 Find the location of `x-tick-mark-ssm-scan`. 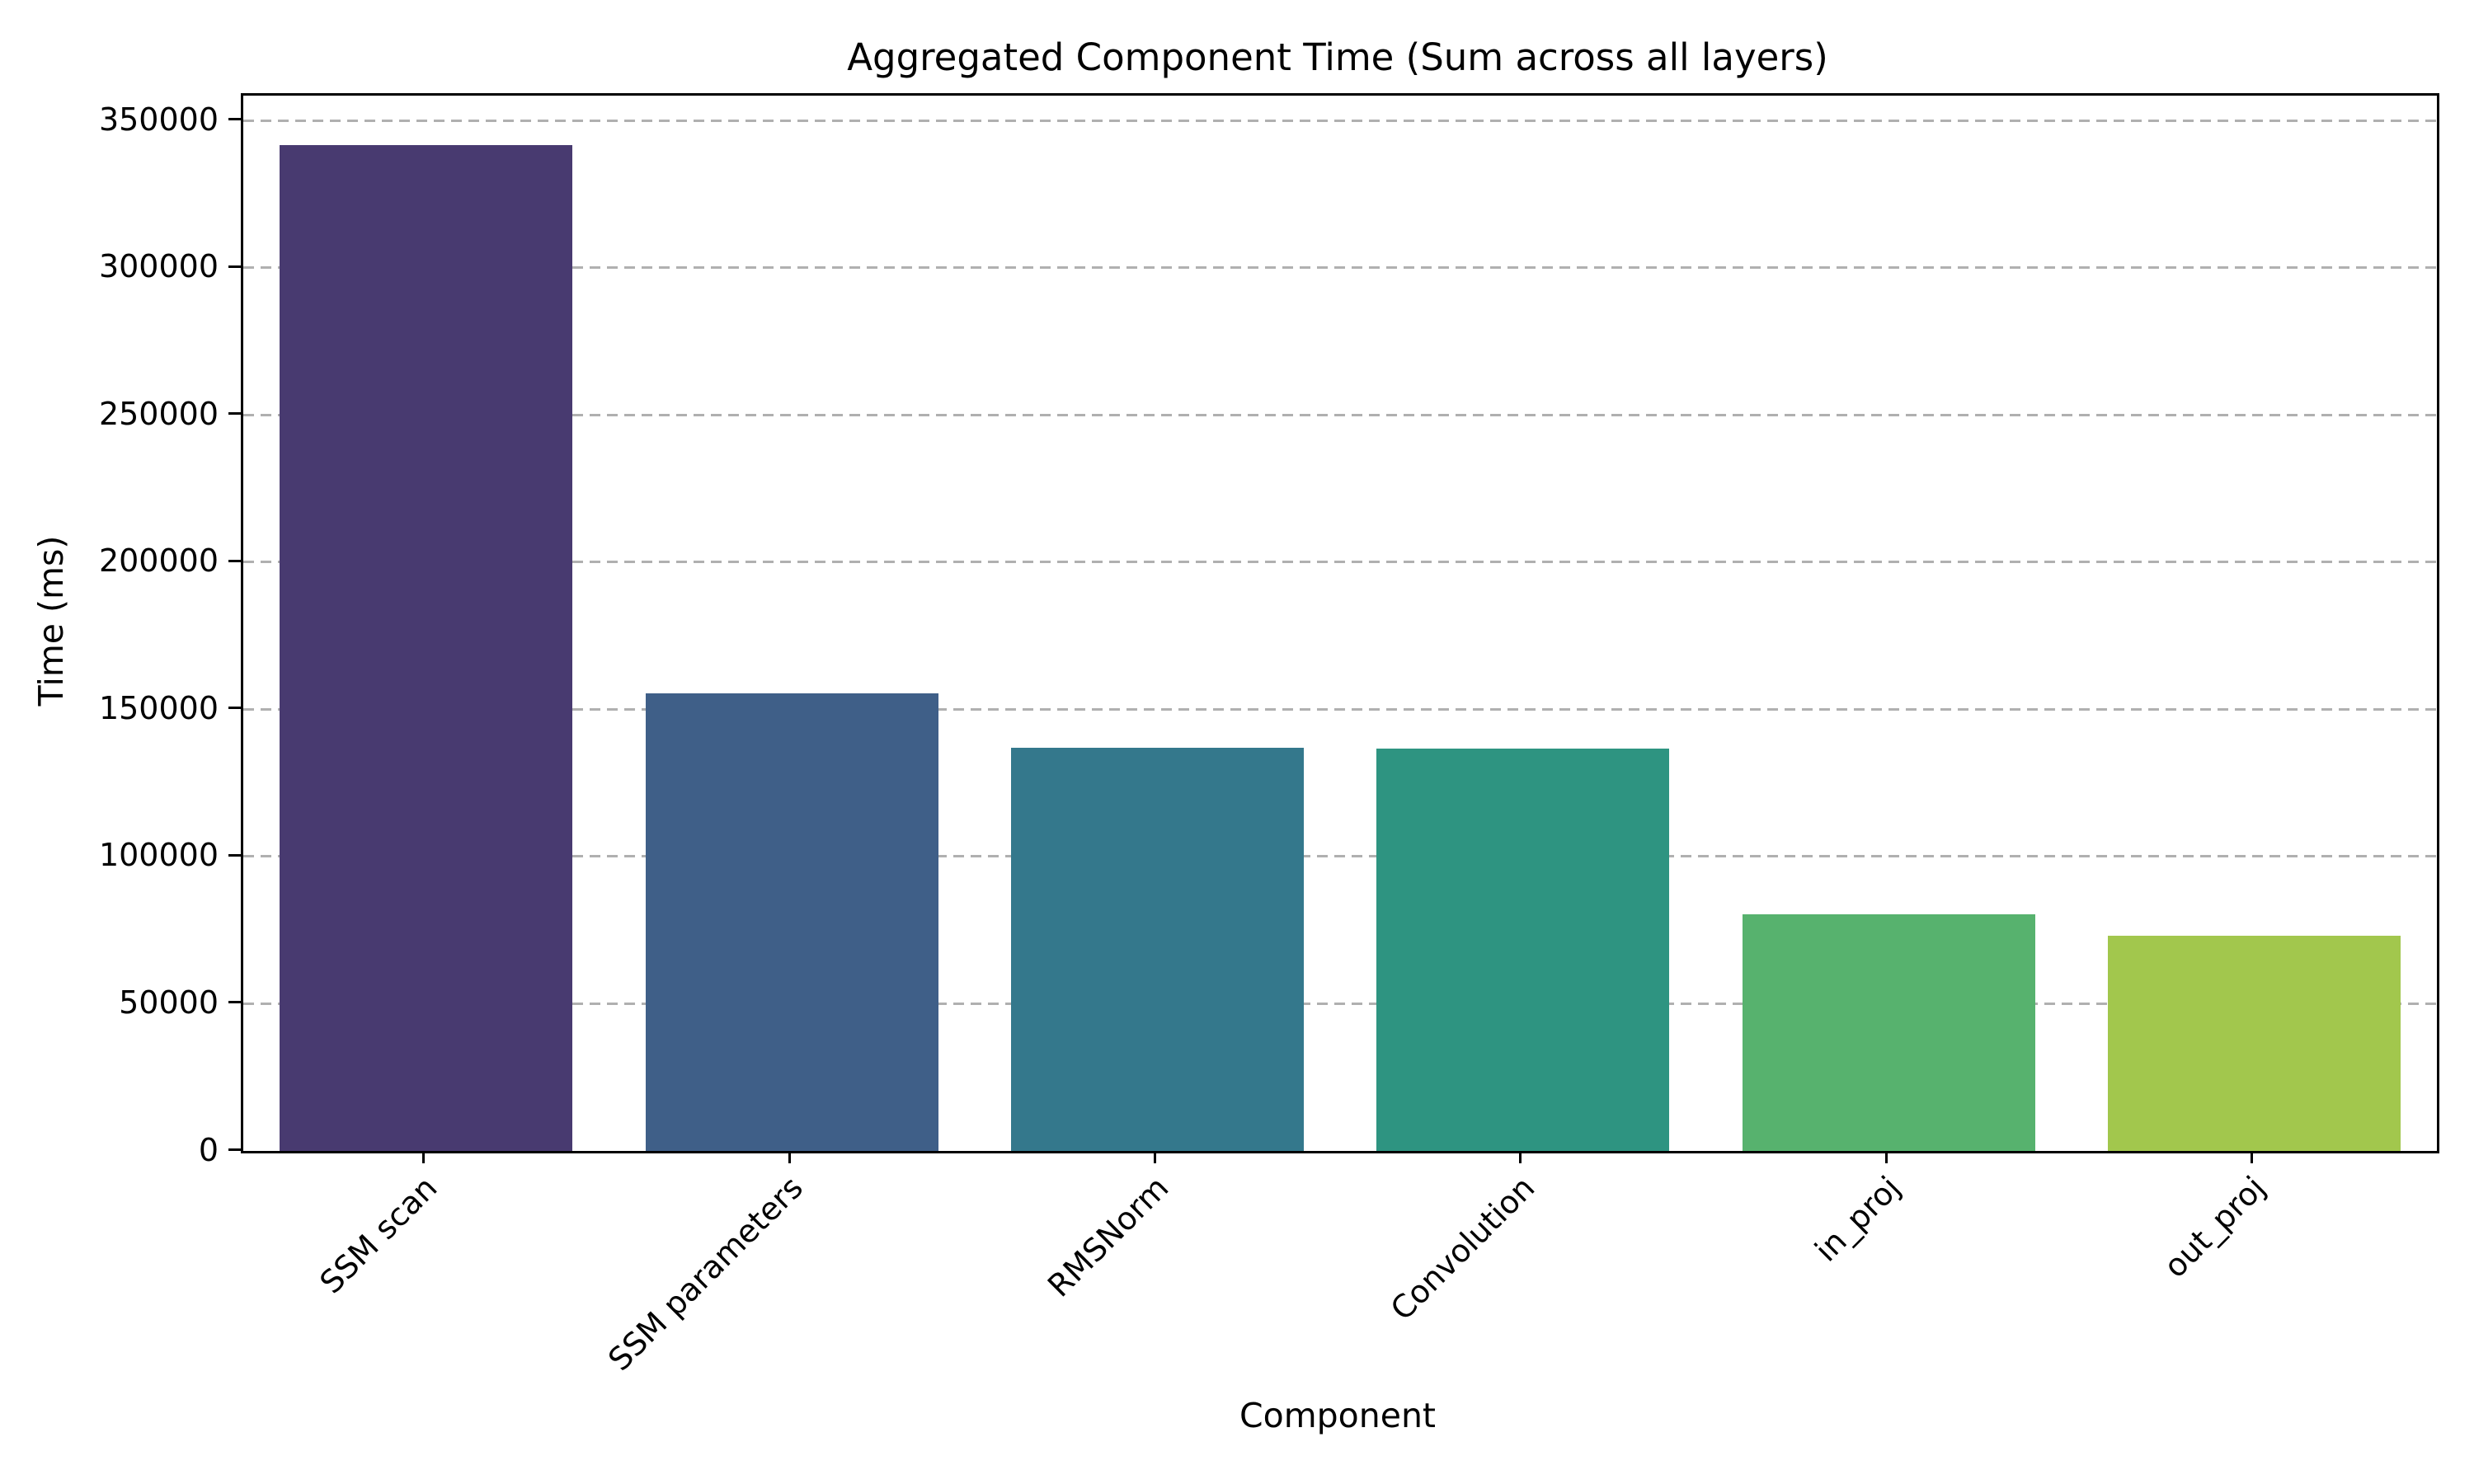

x-tick-mark-ssm-scan is located at coordinates (424, 1157).